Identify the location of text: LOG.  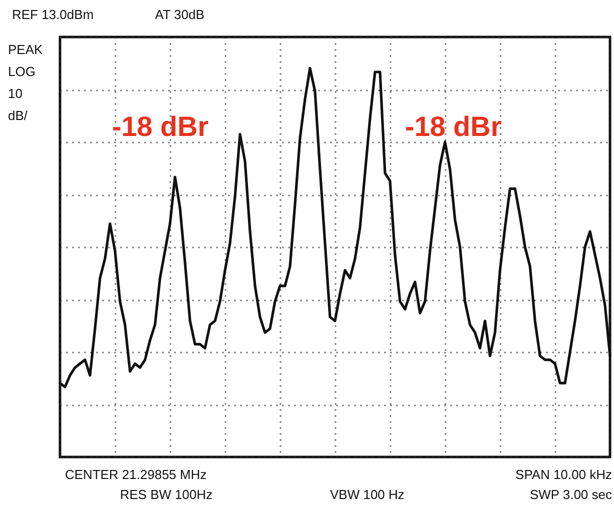
(22, 71).